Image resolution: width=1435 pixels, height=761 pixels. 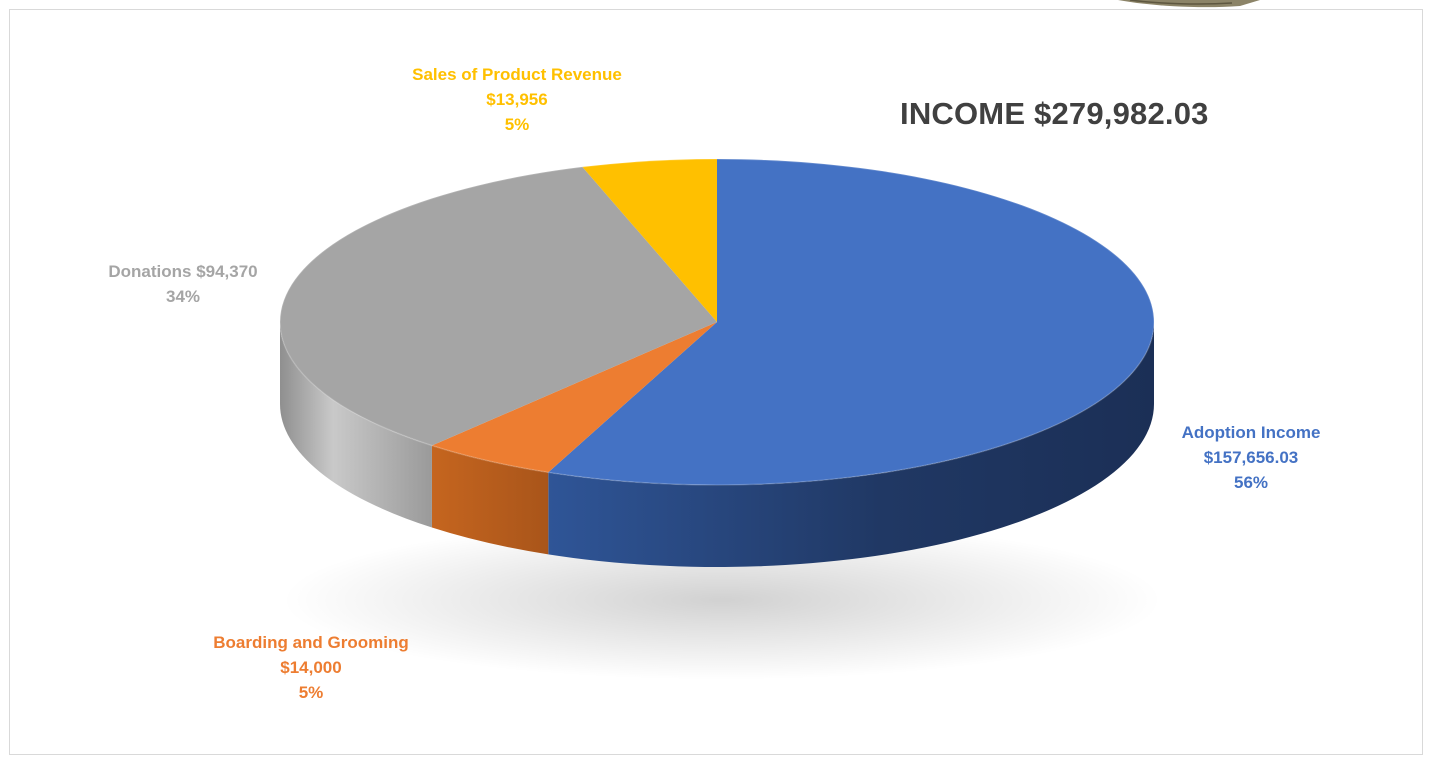 What do you see at coordinates (183, 284) in the screenshot?
I see `data-label-donations: Donations $94,370 34%` at bounding box center [183, 284].